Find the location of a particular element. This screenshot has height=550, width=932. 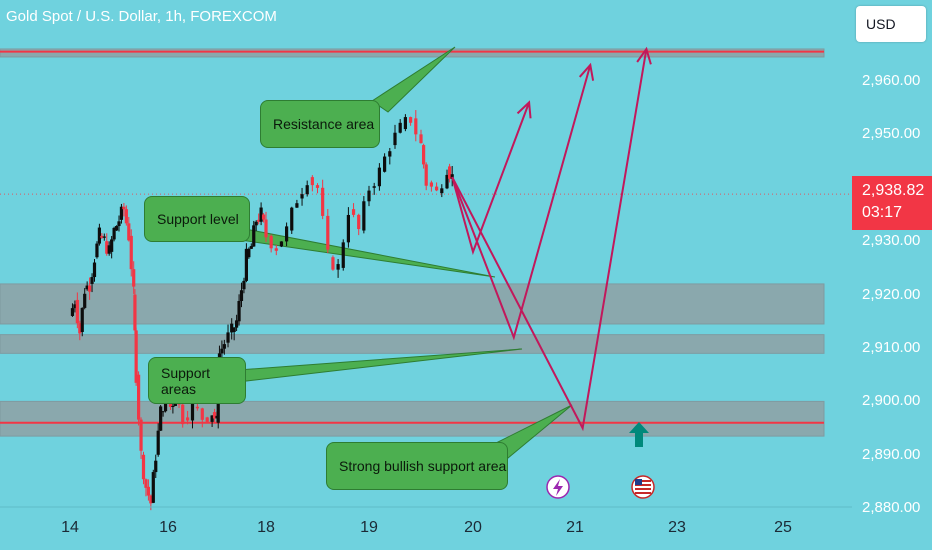

price-tick-label: 2,950.00 is located at coordinates (891, 134).